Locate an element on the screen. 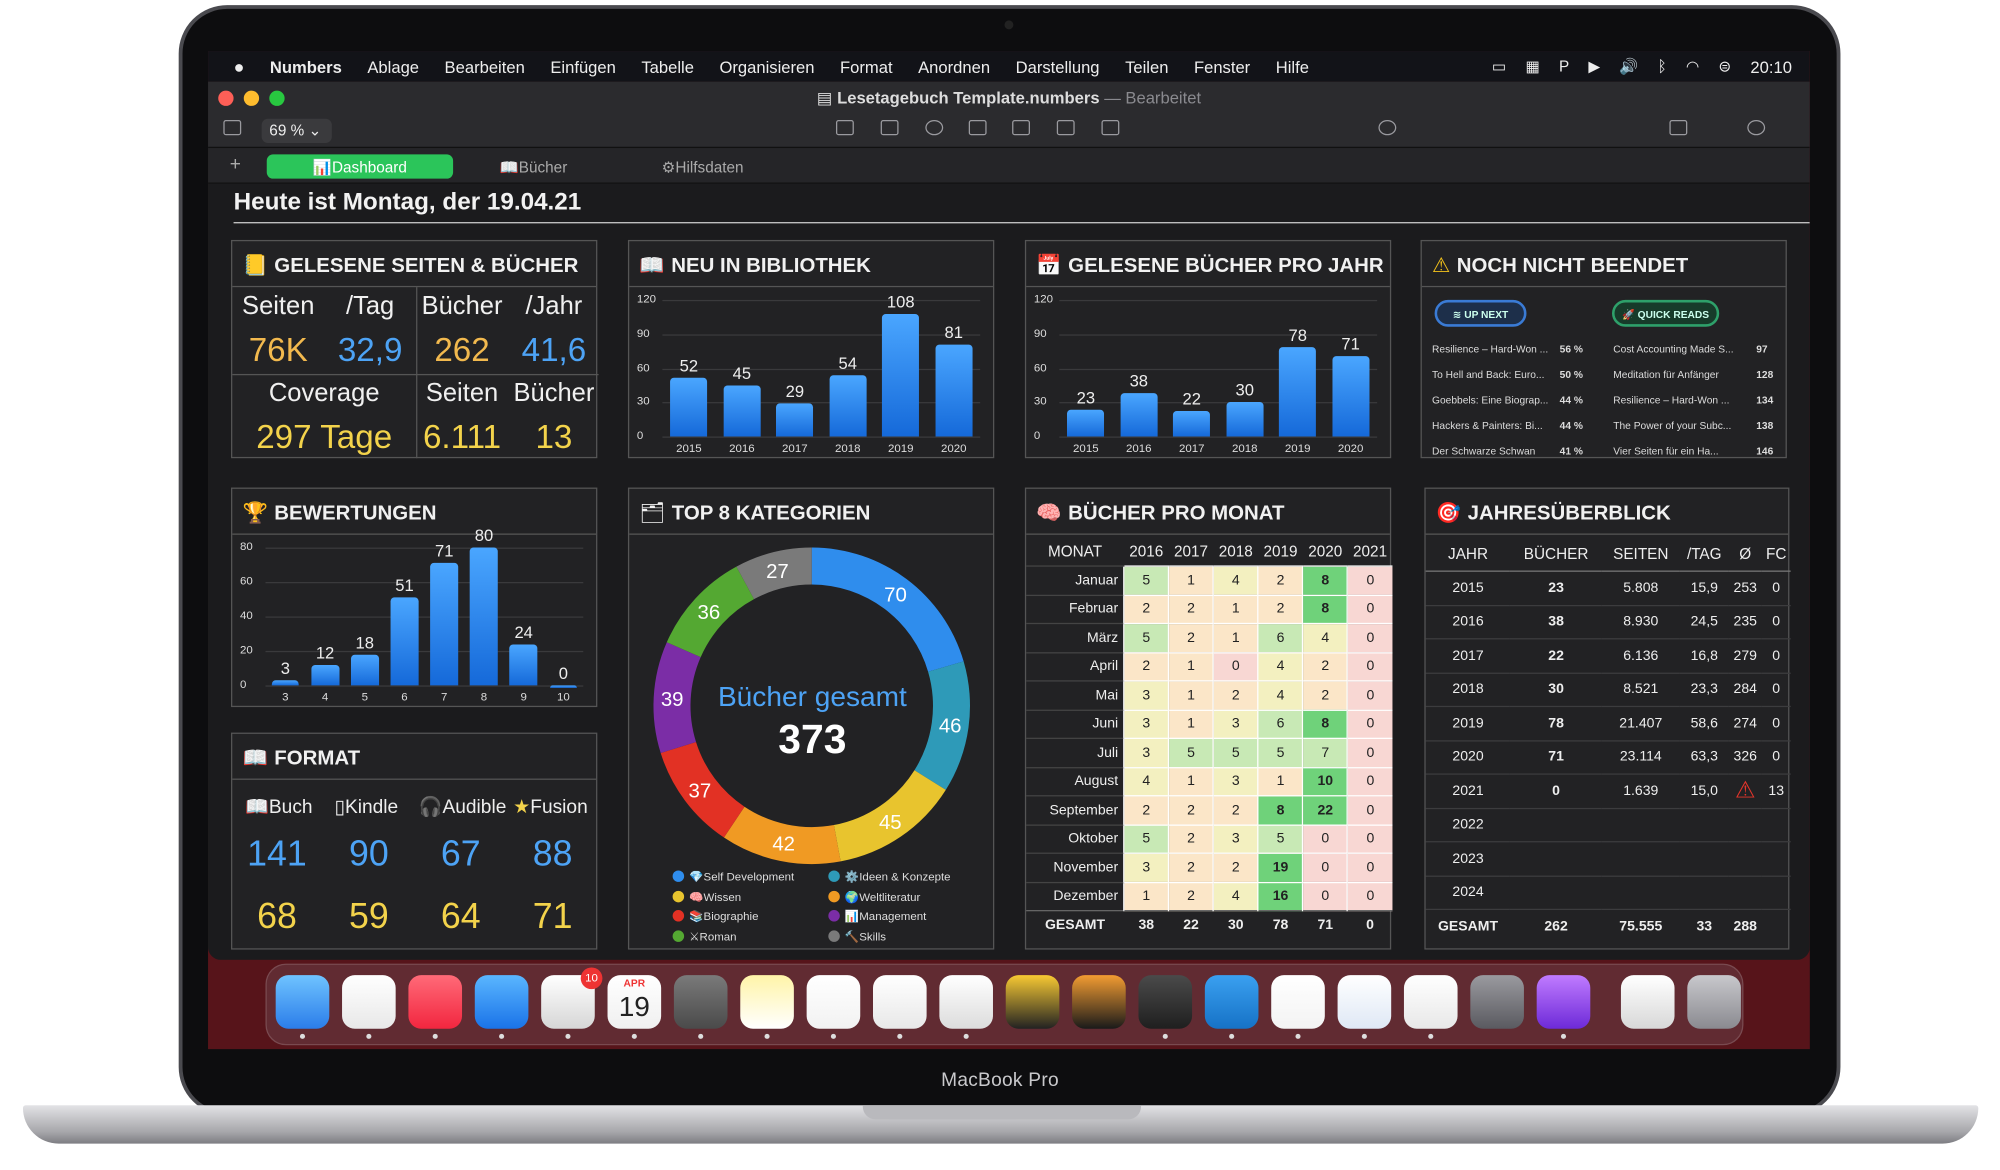 The width and height of the screenshot is (2000, 1170). window-icon: ▦ is located at coordinates (1532, 66).